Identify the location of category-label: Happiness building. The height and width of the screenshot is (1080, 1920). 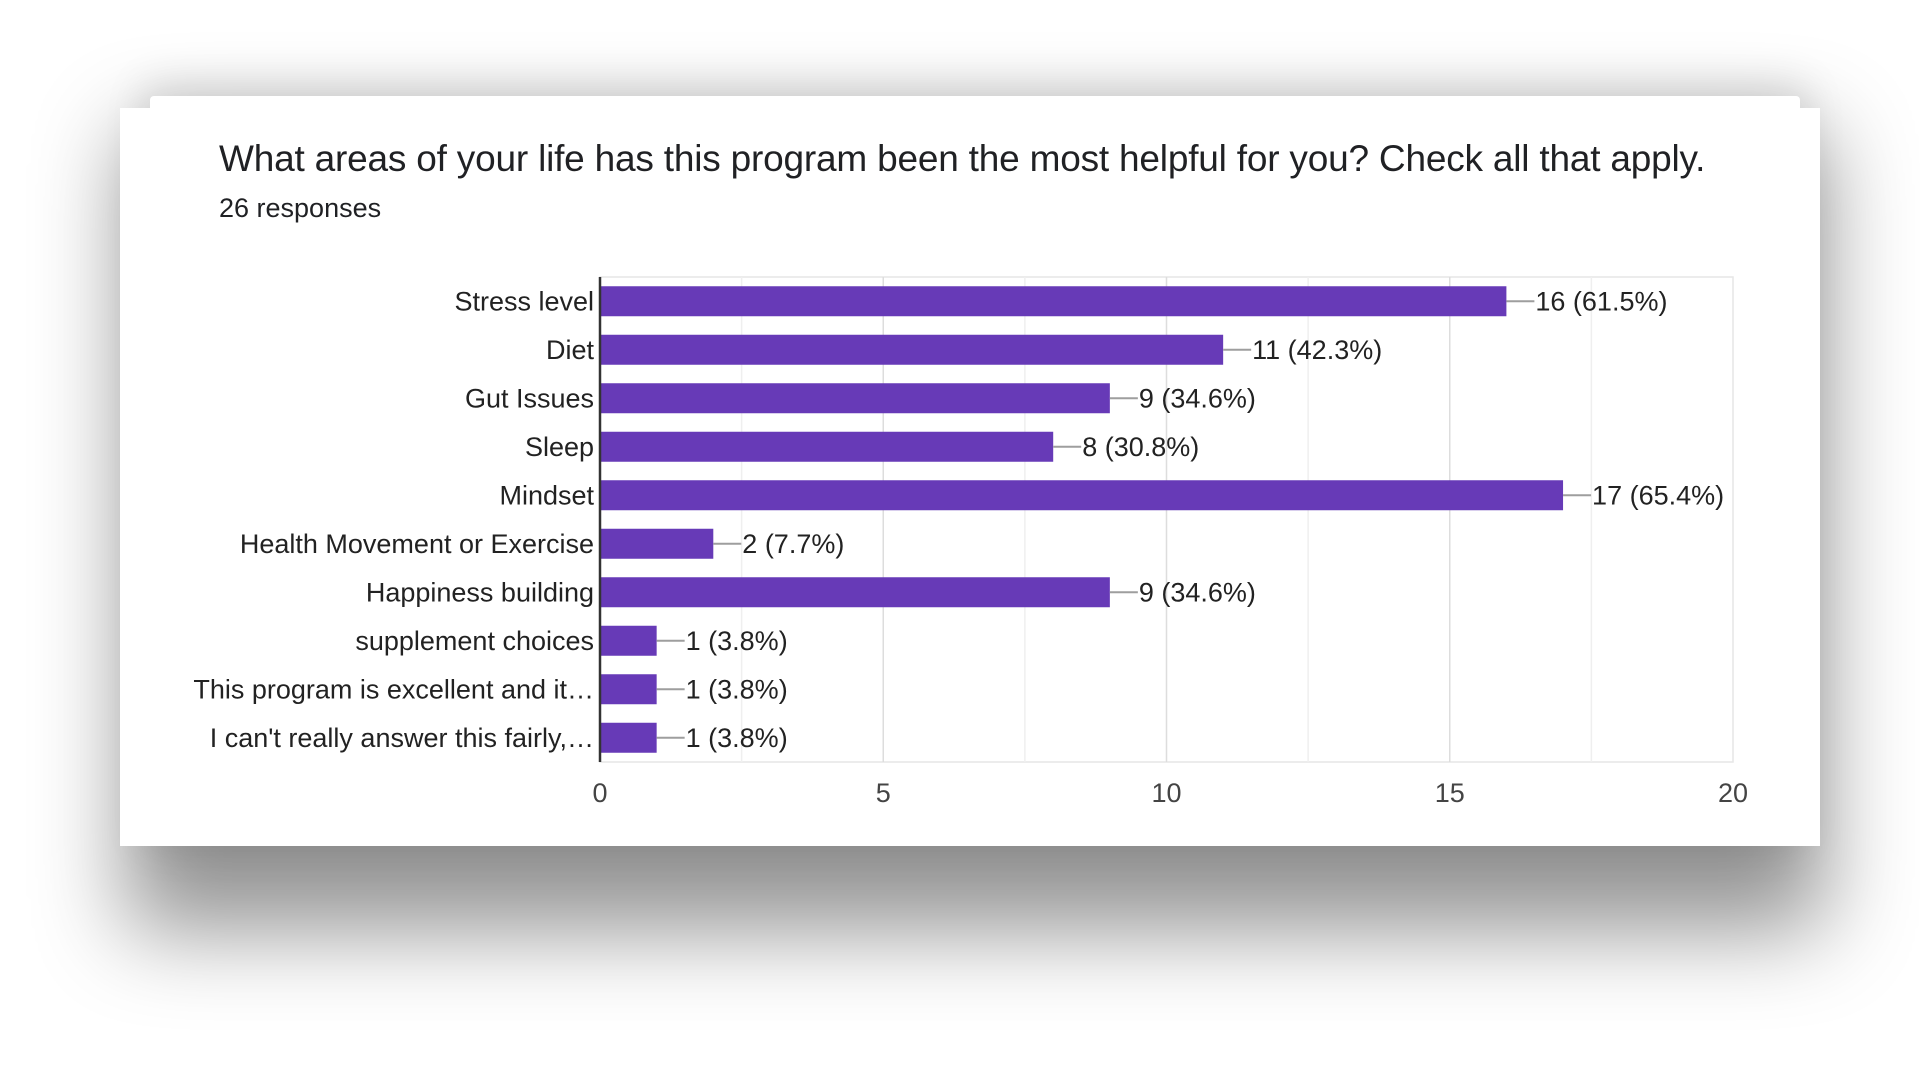
(480, 592).